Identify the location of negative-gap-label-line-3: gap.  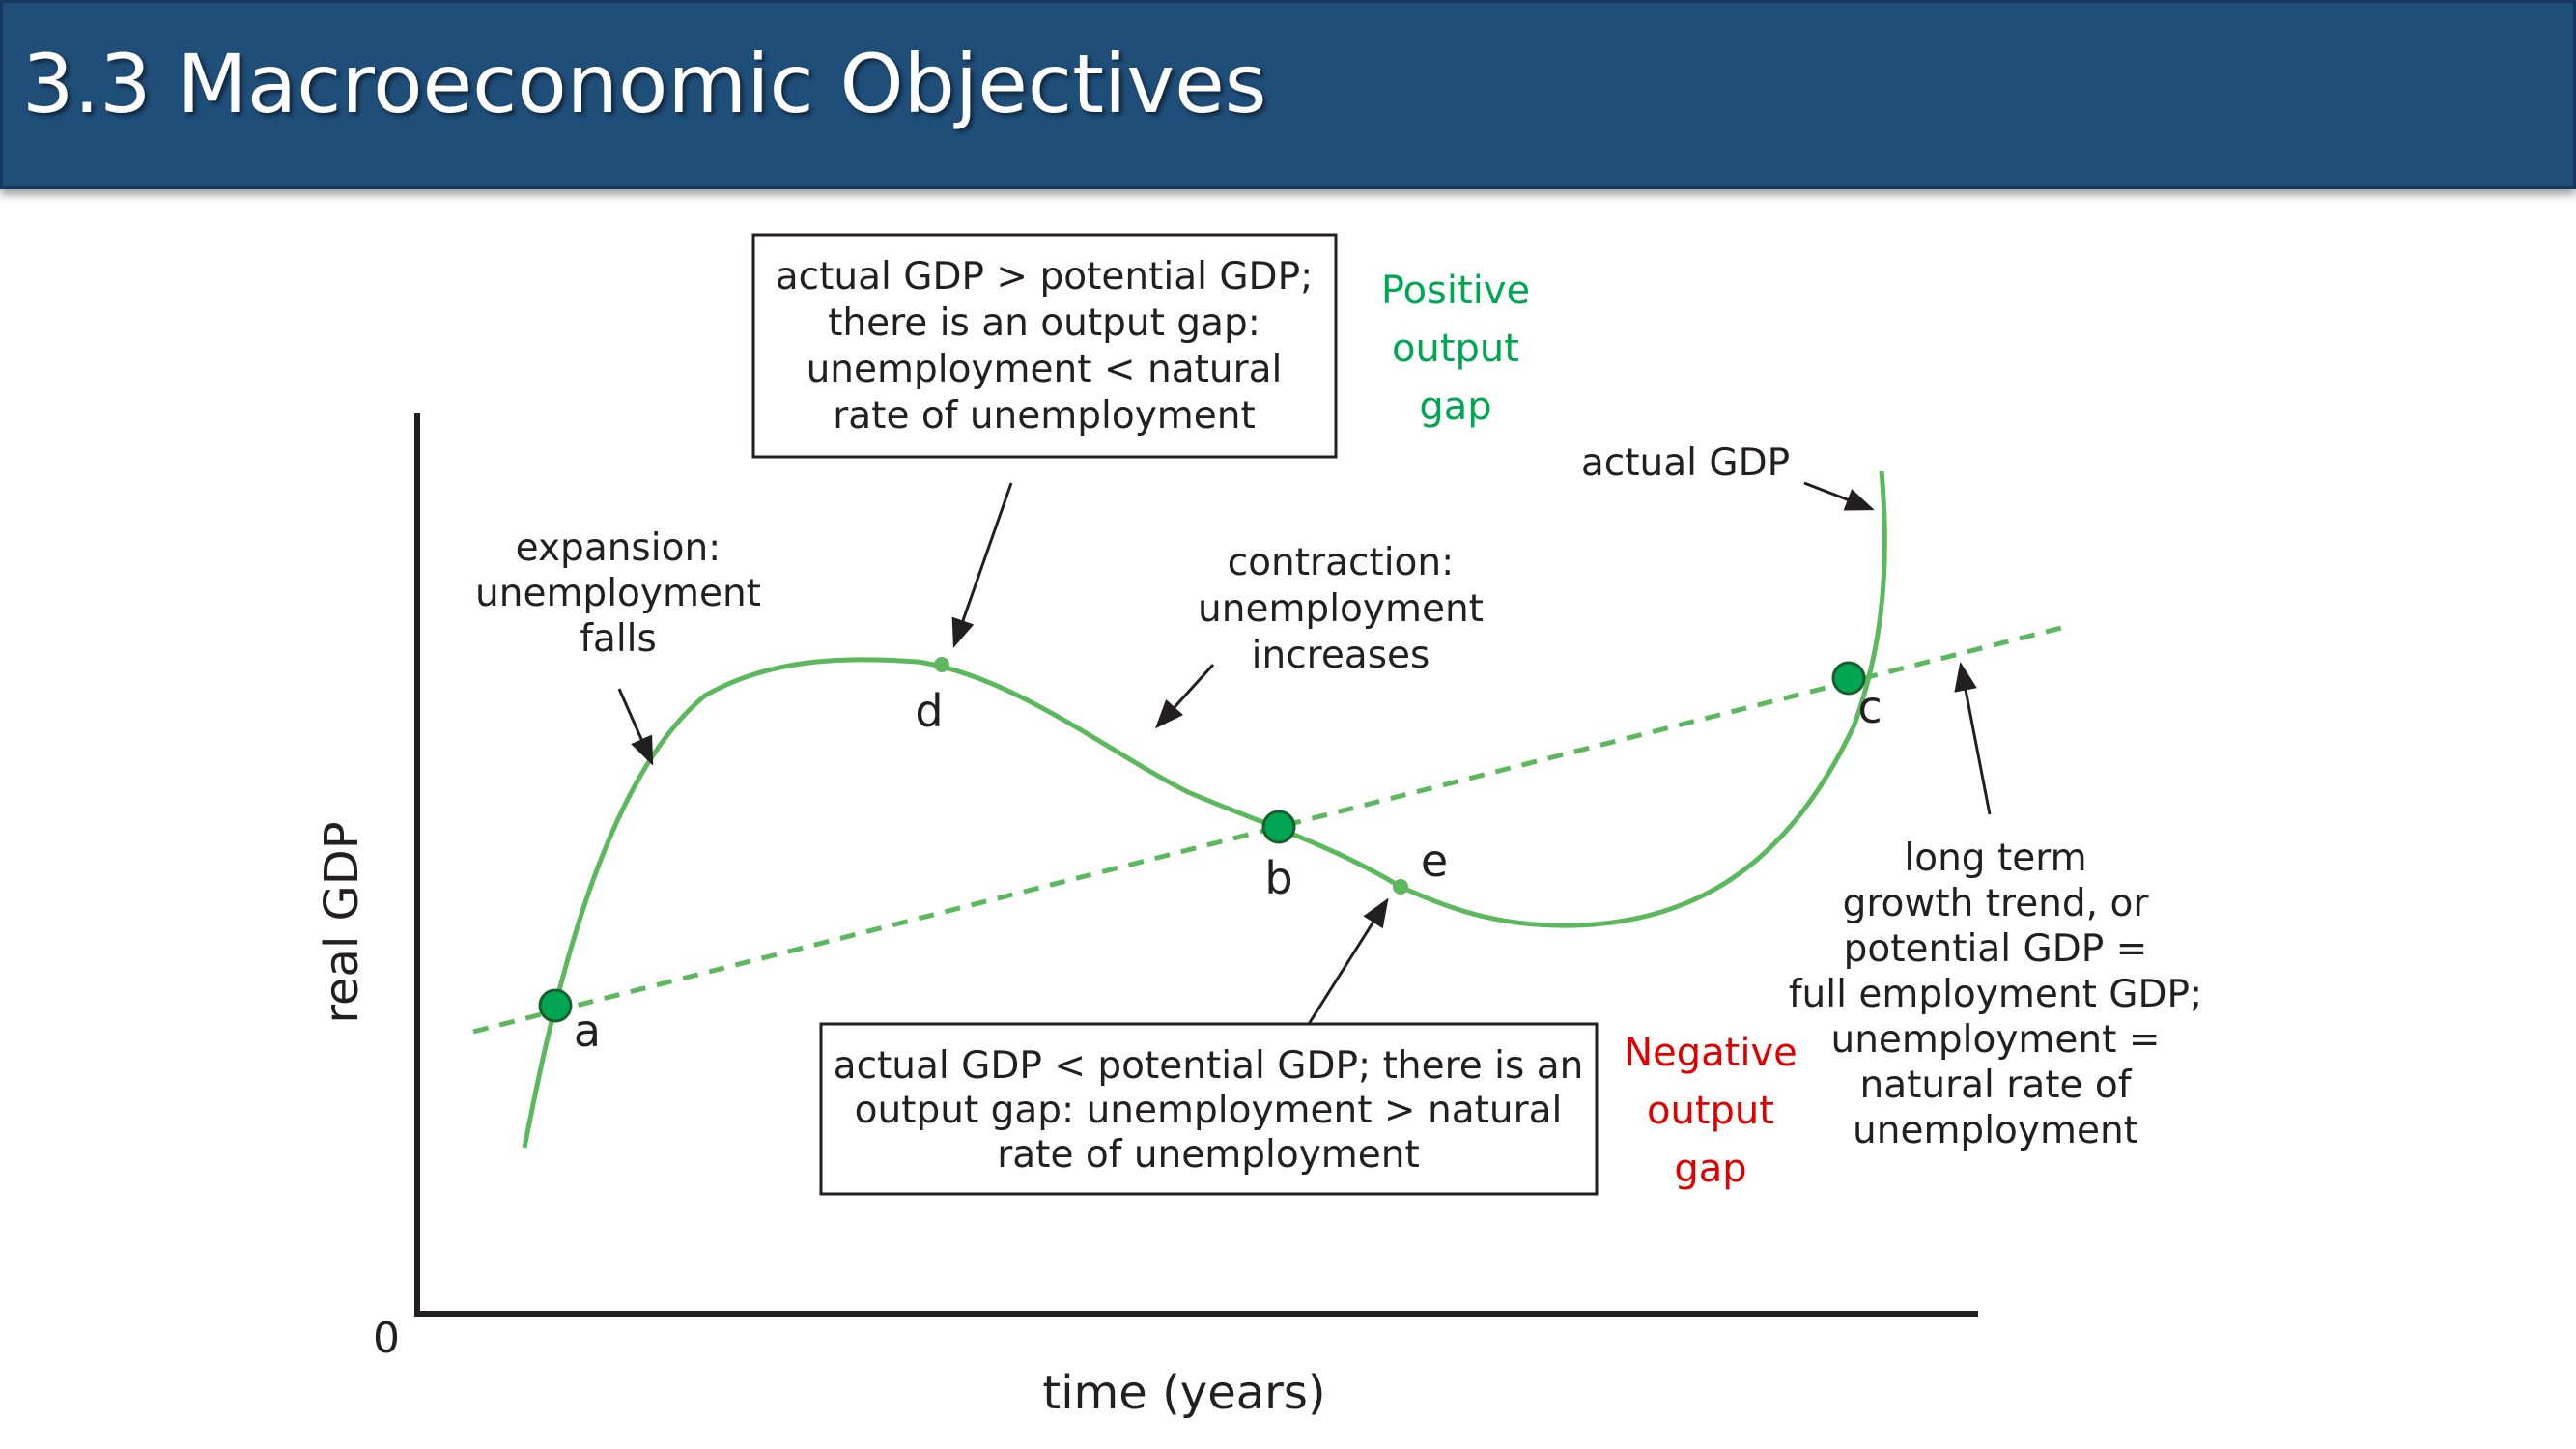
(1710, 1169).